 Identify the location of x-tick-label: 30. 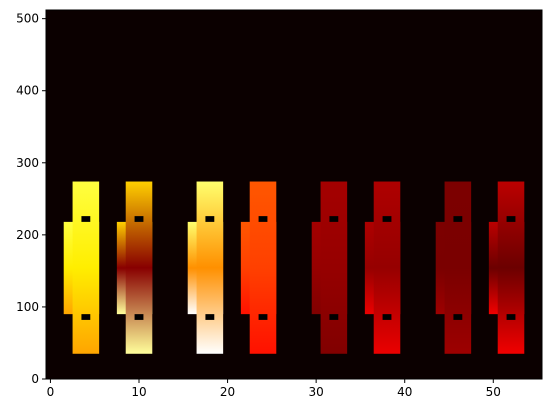
(316, 392).